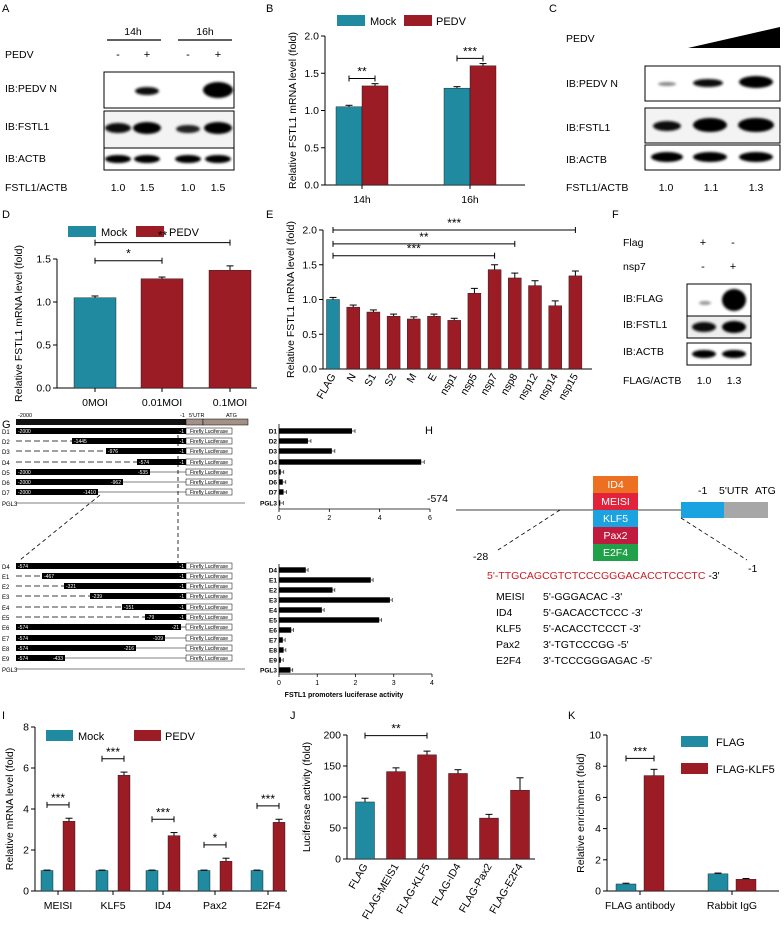 Image resolution: width=784 pixels, height=935 pixels. Describe the element at coordinates (765, 491) in the screenshot. I see `atg-label: ATG` at that location.